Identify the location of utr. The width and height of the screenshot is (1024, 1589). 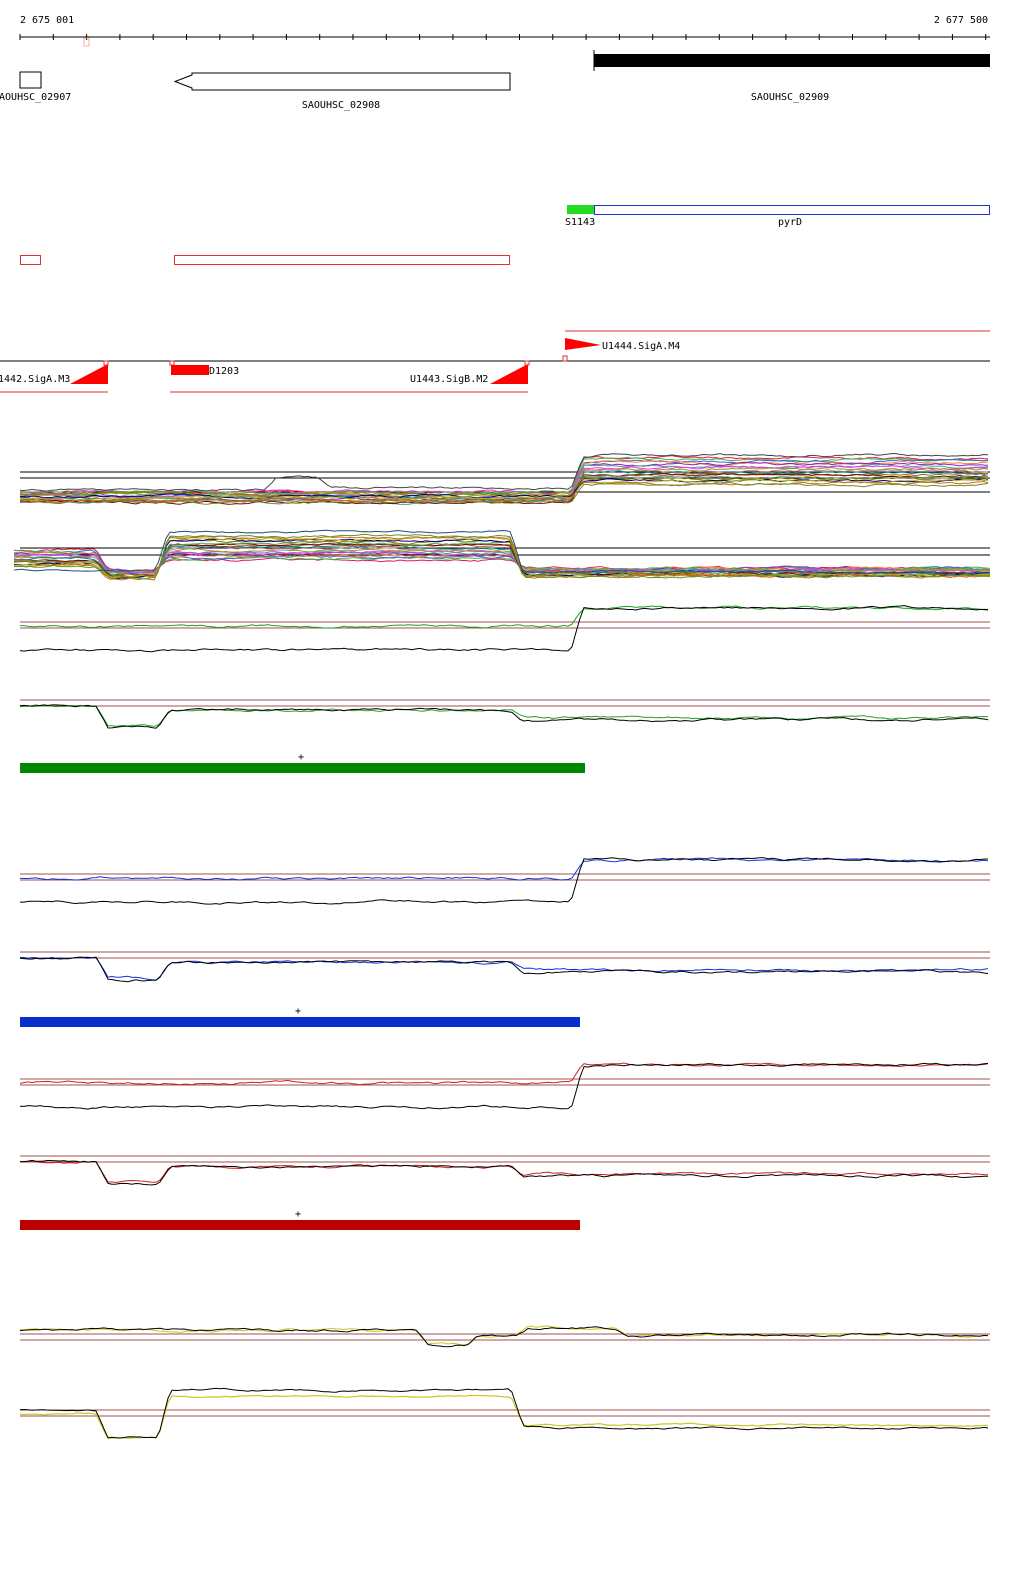
(190, 370).